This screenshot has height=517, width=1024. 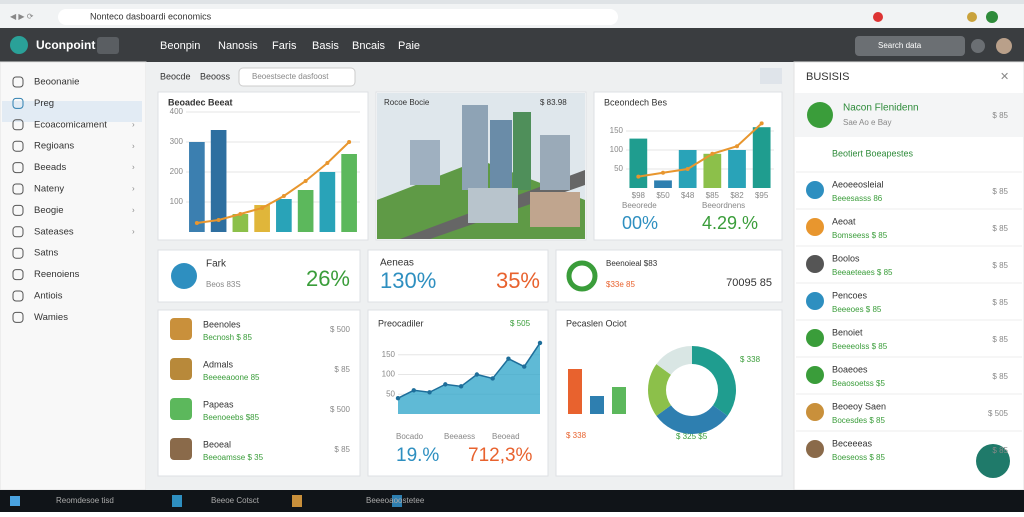 I want to click on tab: Beocde, so click(x=175, y=76).